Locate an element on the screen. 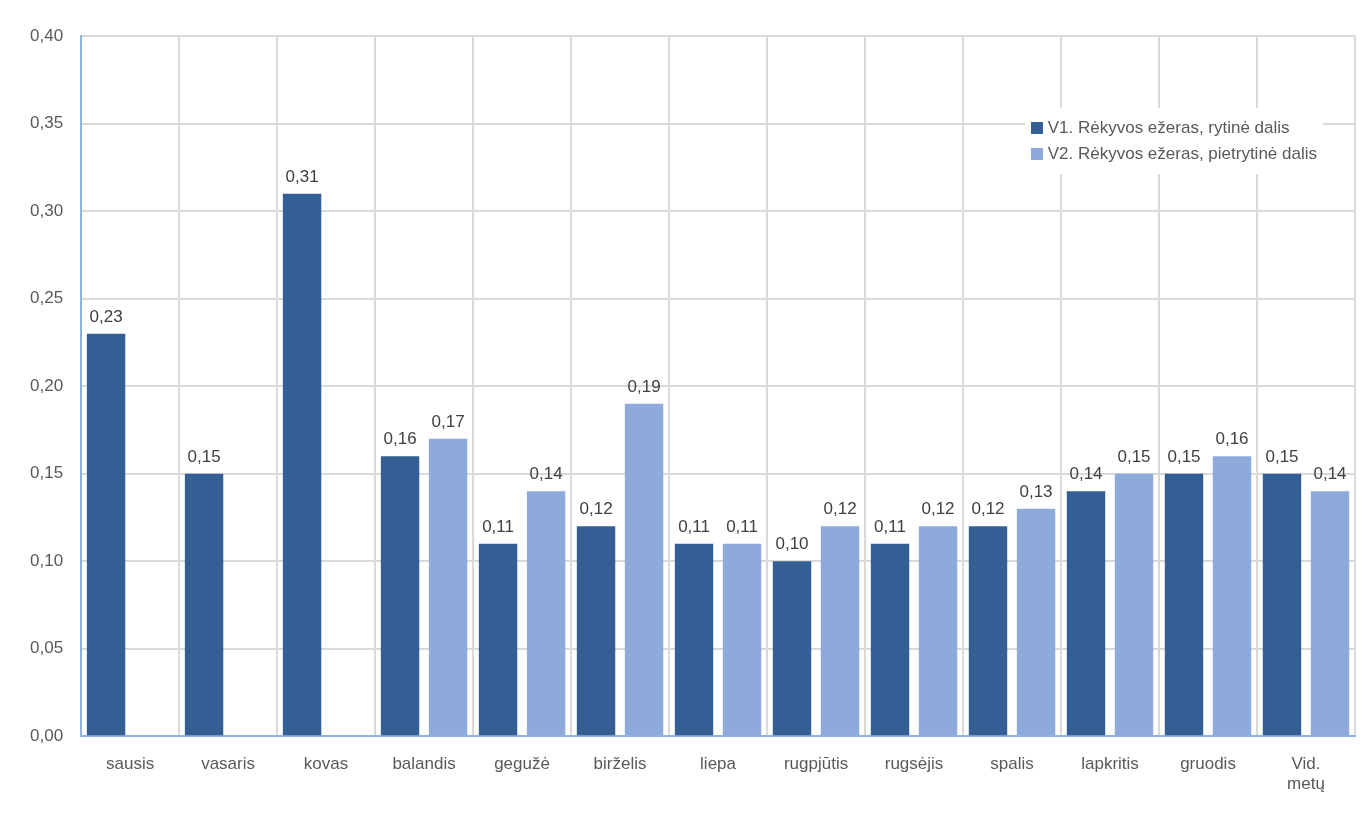  legend-label: V1. Rėkyvos ežeras, rytinė dalis is located at coordinates (1168, 128).